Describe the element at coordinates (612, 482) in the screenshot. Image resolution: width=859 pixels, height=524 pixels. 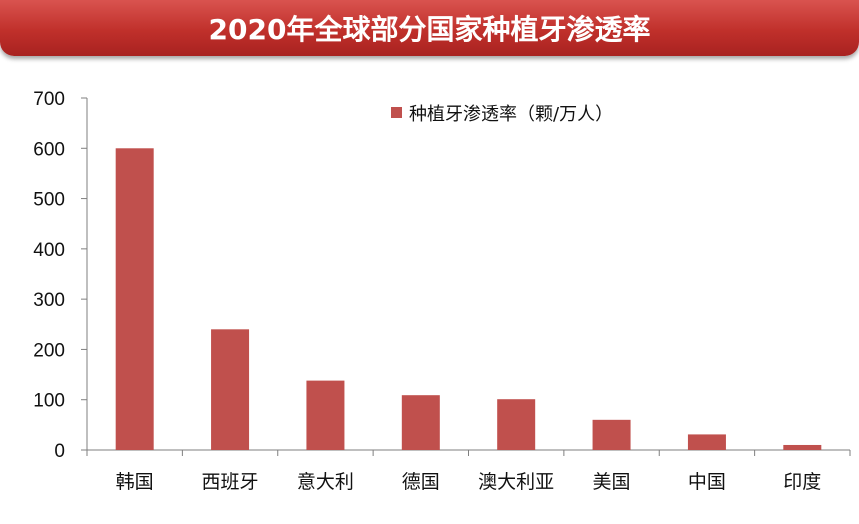
I see `x-tick-label: 美国` at that location.